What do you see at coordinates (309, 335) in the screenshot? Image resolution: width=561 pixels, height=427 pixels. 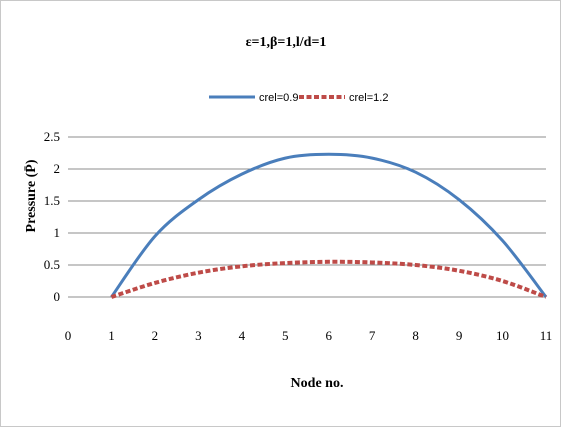 I see `x-axis-ticks: 0 1 2 3 4 5 6 7 8 9 10 11` at bounding box center [309, 335].